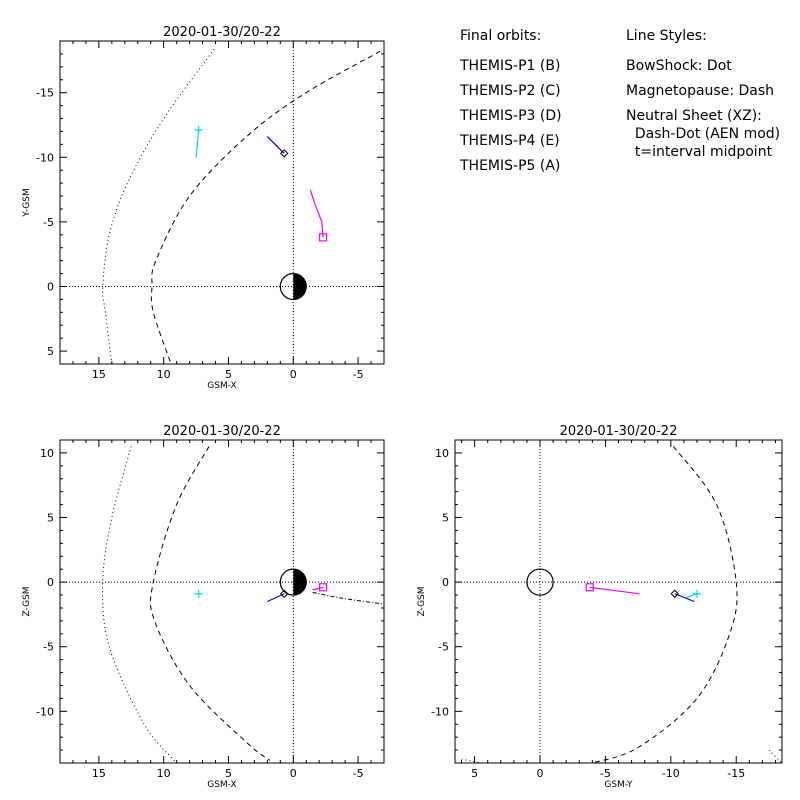 Image resolution: width=800 pixels, height=800 pixels. I want to click on legend-style-magnetopause: Magnetopause: Dash, so click(700, 91).